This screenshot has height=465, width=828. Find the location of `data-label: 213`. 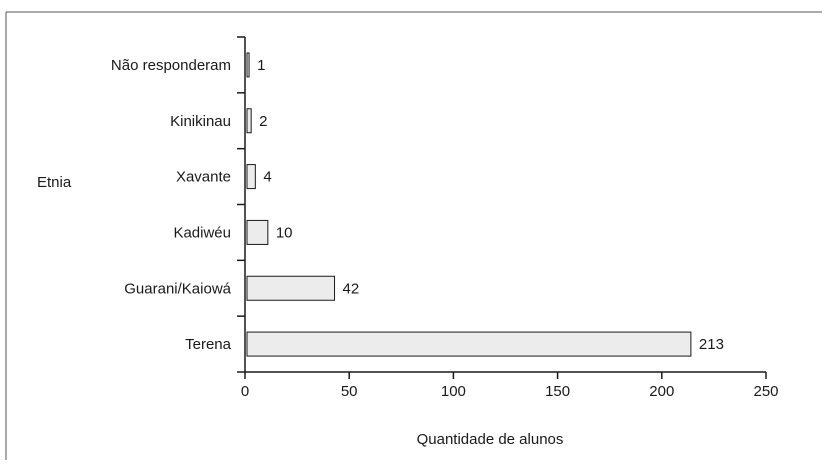

data-label: 213 is located at coordinates (711, 344).